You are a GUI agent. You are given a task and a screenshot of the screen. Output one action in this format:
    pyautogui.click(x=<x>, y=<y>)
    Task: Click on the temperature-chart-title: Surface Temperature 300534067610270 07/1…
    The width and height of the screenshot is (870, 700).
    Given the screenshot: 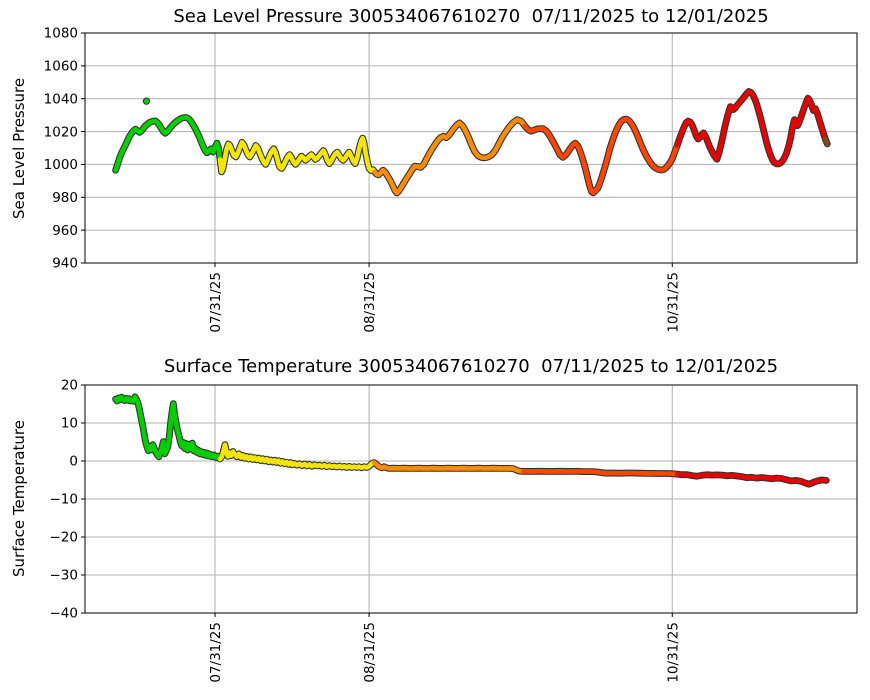 What is the action you would take?
    pyautogui.click(x=471, y=366)
    